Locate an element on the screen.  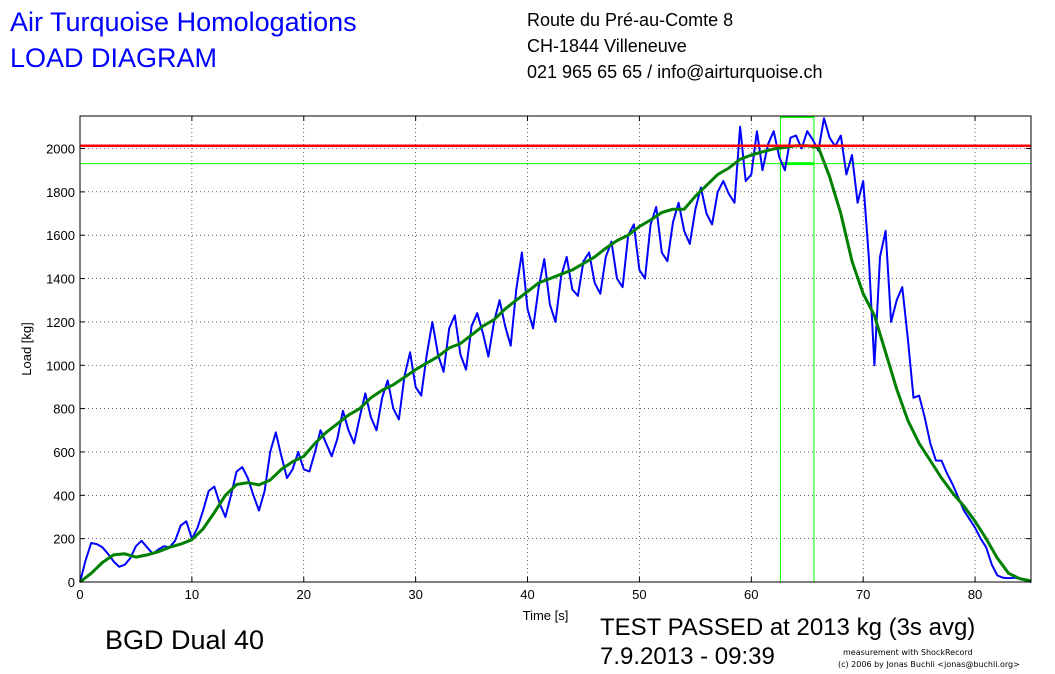
y-tick-label: 200 is located at coordinates (64, 539).